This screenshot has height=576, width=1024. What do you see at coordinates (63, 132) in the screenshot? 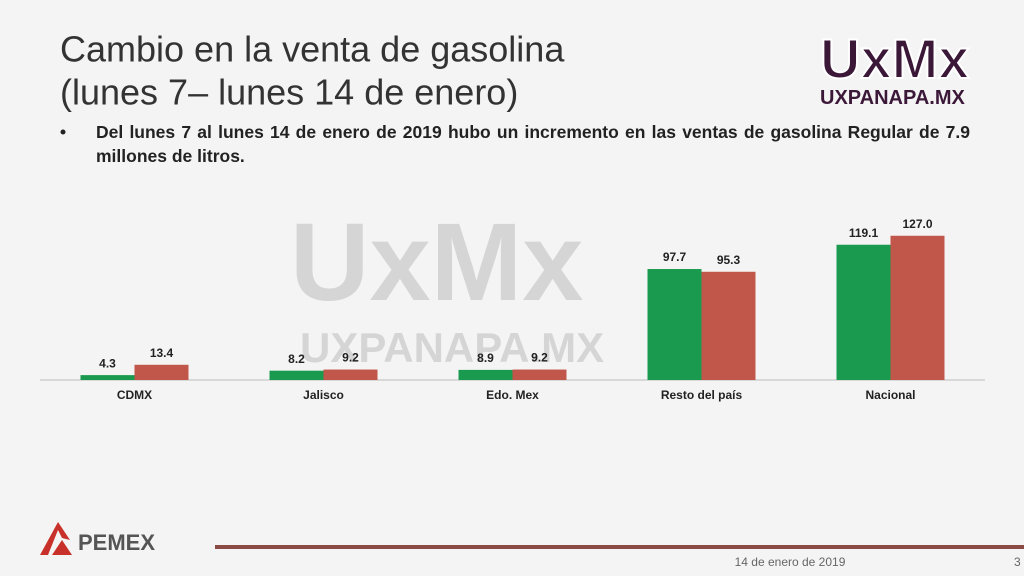
I see `bullet` at bounding box center [63, 132].